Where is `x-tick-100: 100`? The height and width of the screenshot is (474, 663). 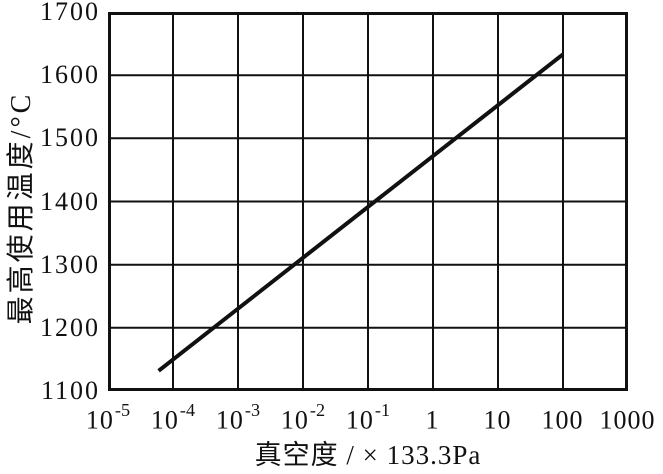 x-tick-100: 100 is located at coordinates (563, 415).